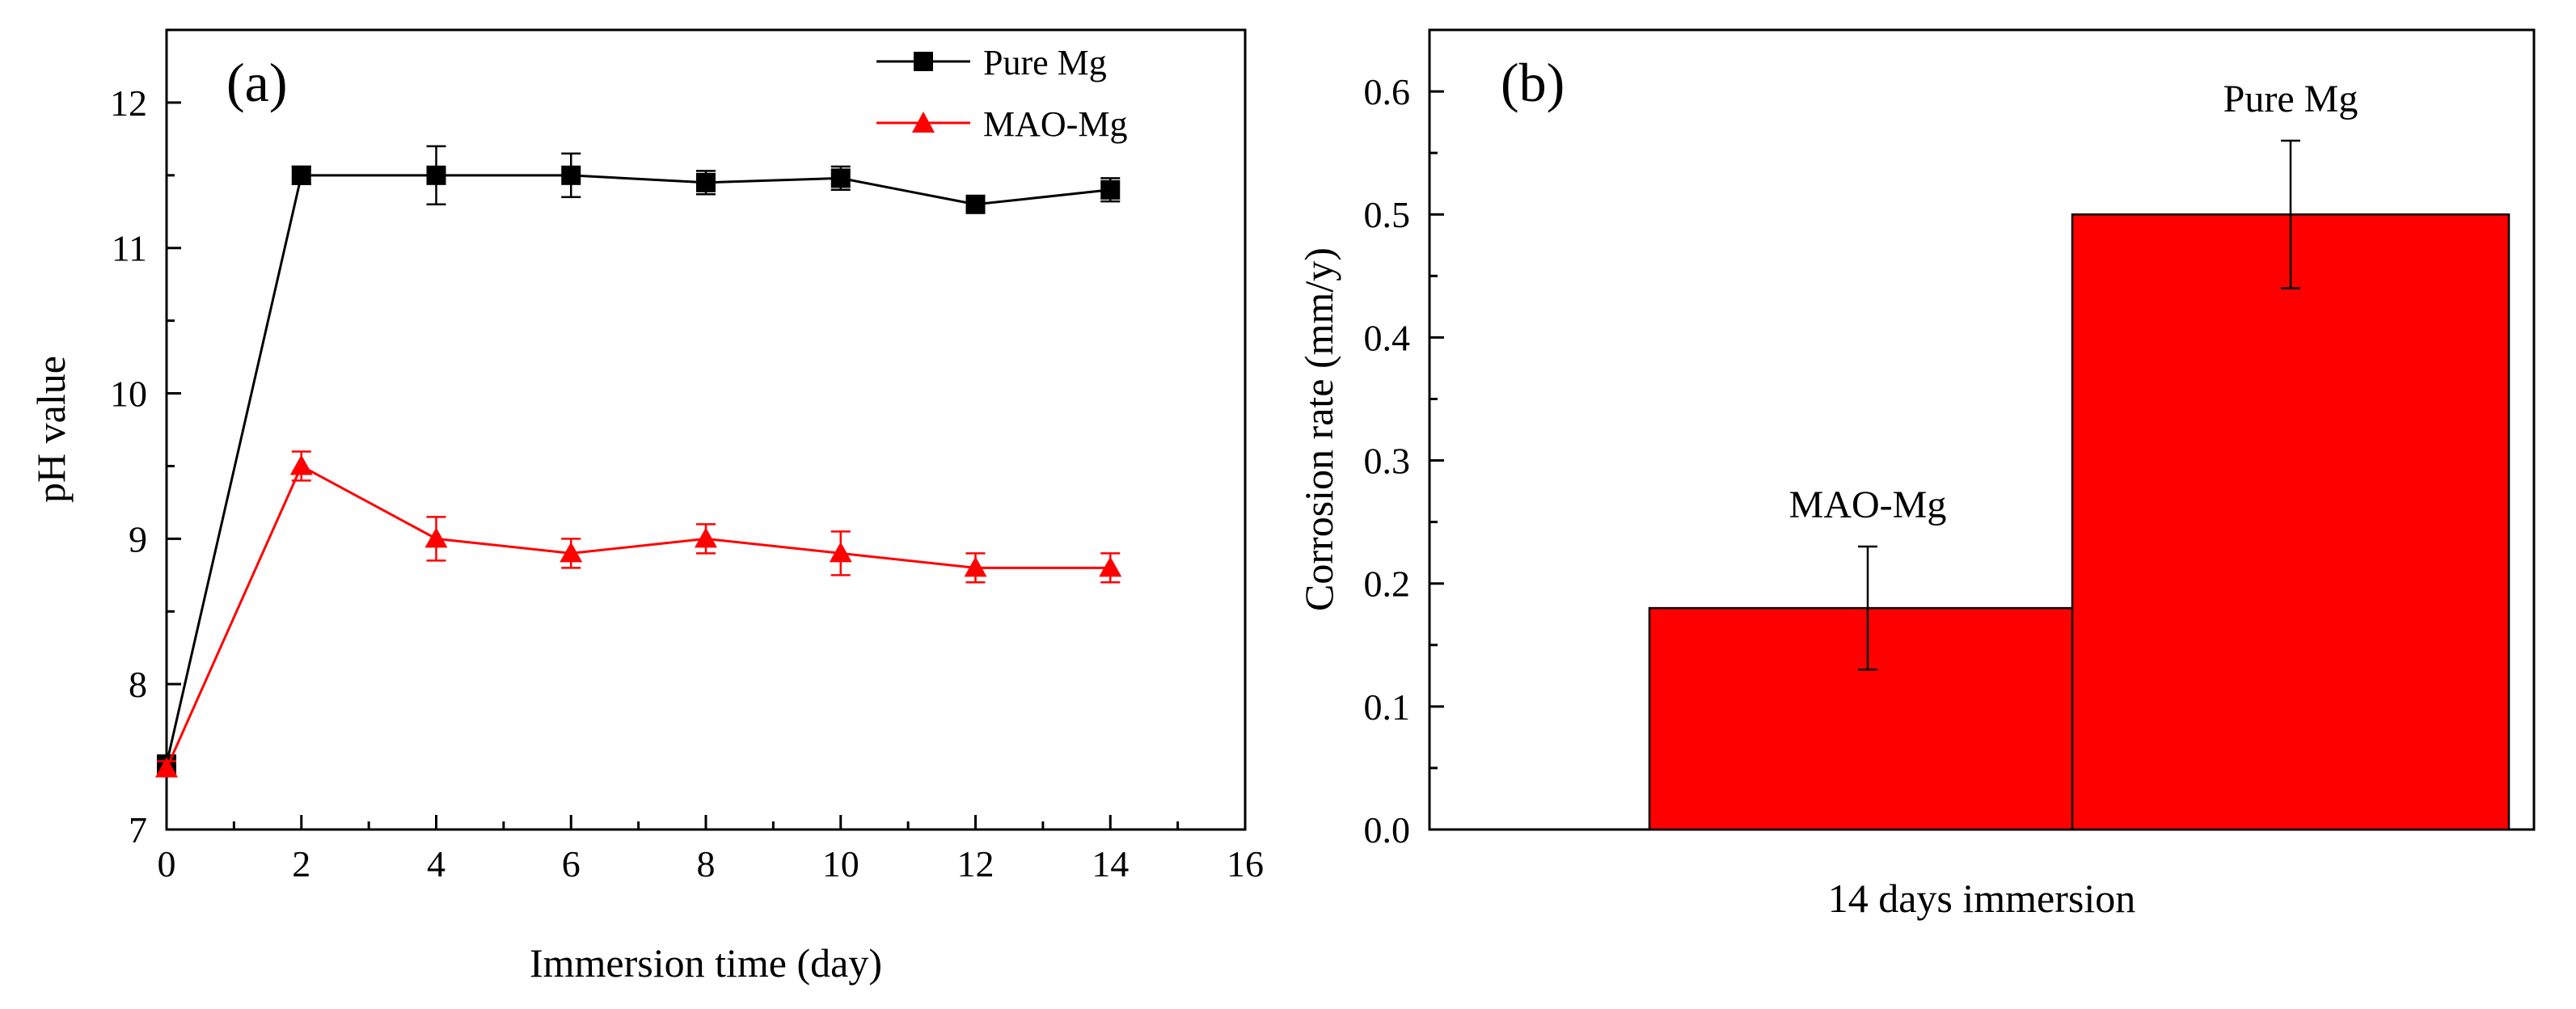  I want to click on x-tick-label-a: 16, so click(1245, 863).